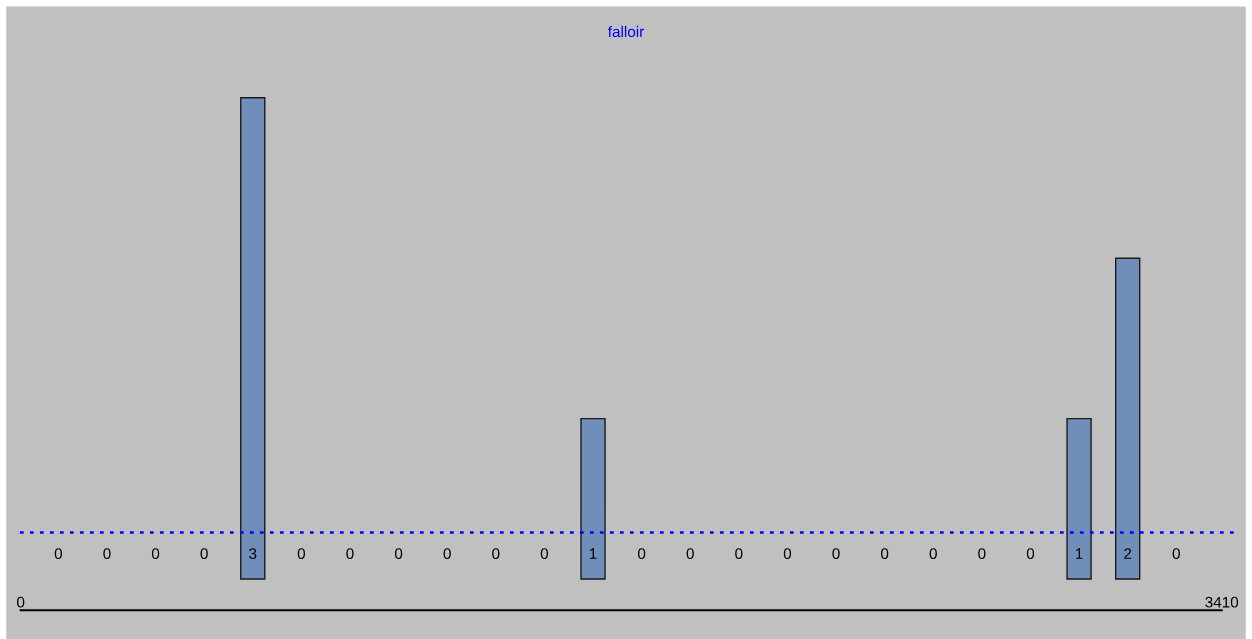  Describe the element at coordinates (1222, 602) in the screenshot. I see `x-tick-label: 3410` at that location.